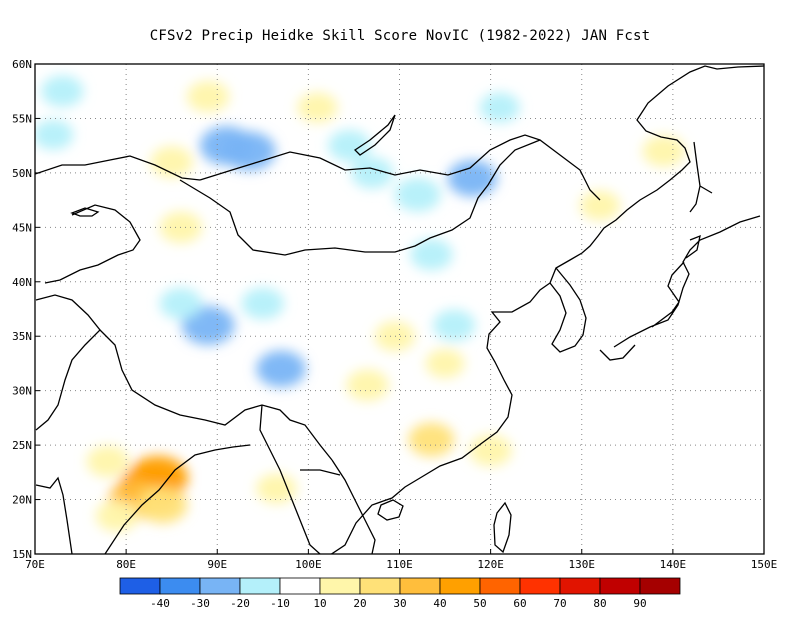  What do you see at coordinates (439, 603) in the screenshot?
I see `colorbar-label: 40` at bounding box center [439, 603].